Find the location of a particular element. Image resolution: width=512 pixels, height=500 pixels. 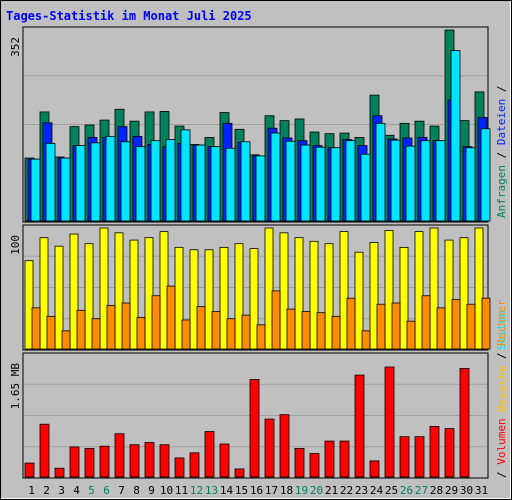

x-tick-label-day-11: 11 is located at coordinates (181, 490).